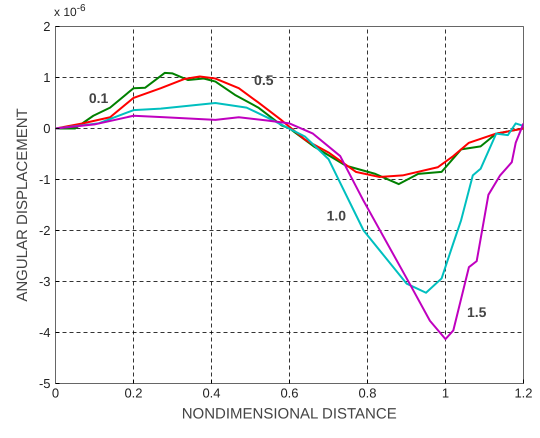  What do you see at coordinates (476, 312) in the screenshot?
I see `annotation: 1.5` at bounding box center [476, 312].